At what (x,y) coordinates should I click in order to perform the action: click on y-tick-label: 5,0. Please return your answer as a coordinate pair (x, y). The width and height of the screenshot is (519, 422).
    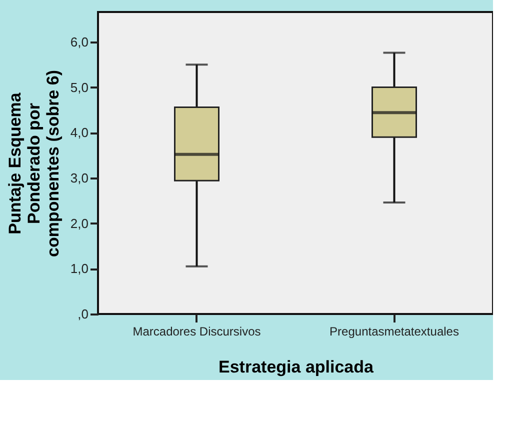
    Looking at the image, I should click on (79, 87).